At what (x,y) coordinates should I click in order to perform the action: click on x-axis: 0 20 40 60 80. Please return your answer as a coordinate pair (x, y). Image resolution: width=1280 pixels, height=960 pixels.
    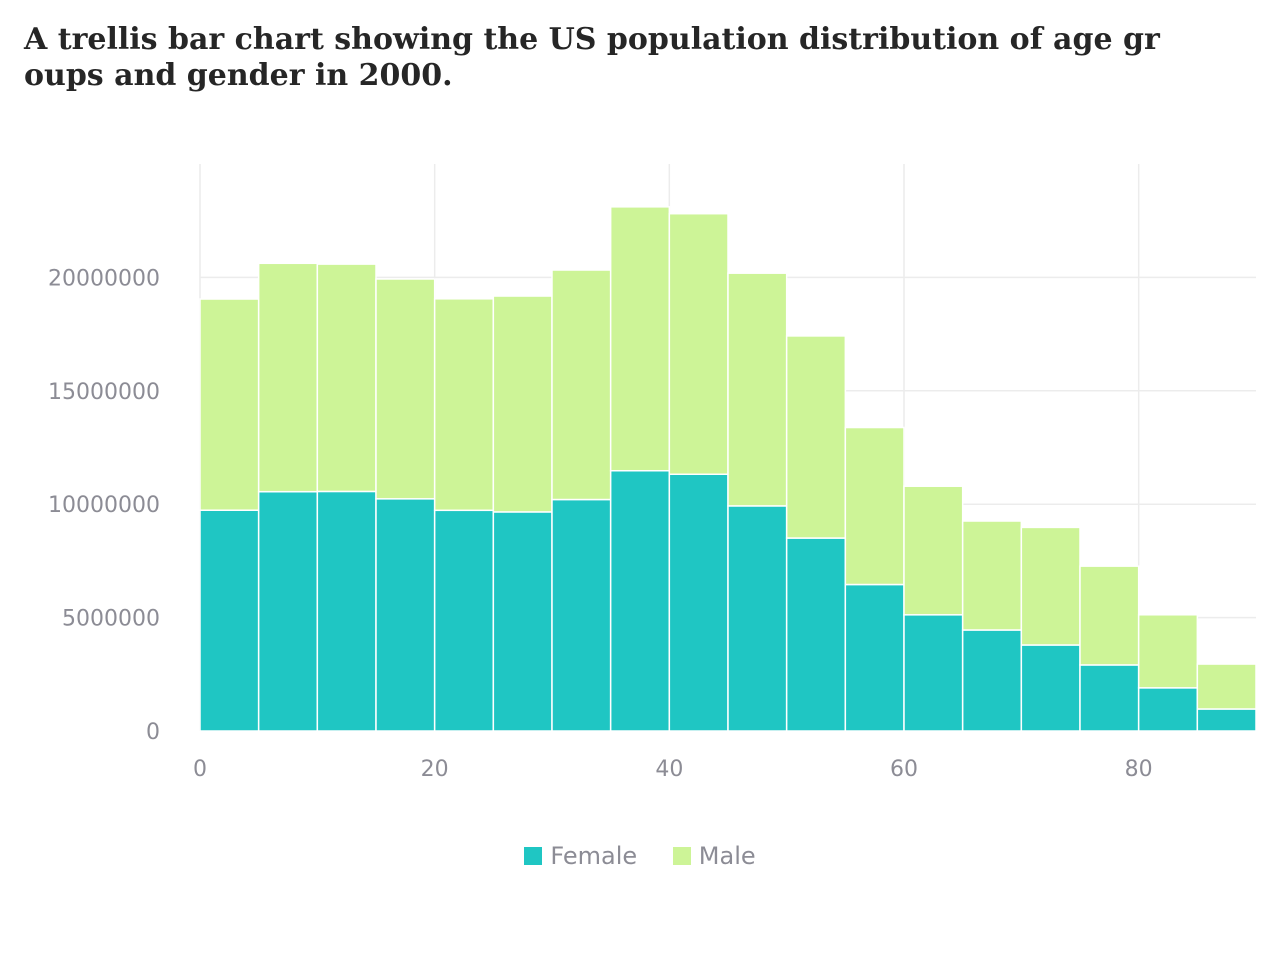
    Looking at the image, I should click on (673, 769).